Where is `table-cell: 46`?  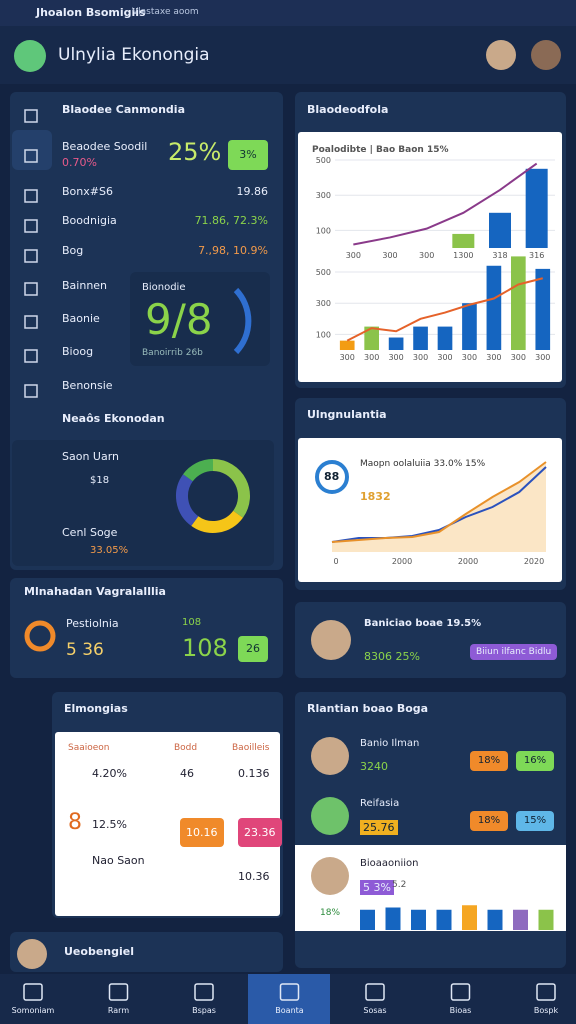 table-cell: 46 is located at coordinates (187, 773).